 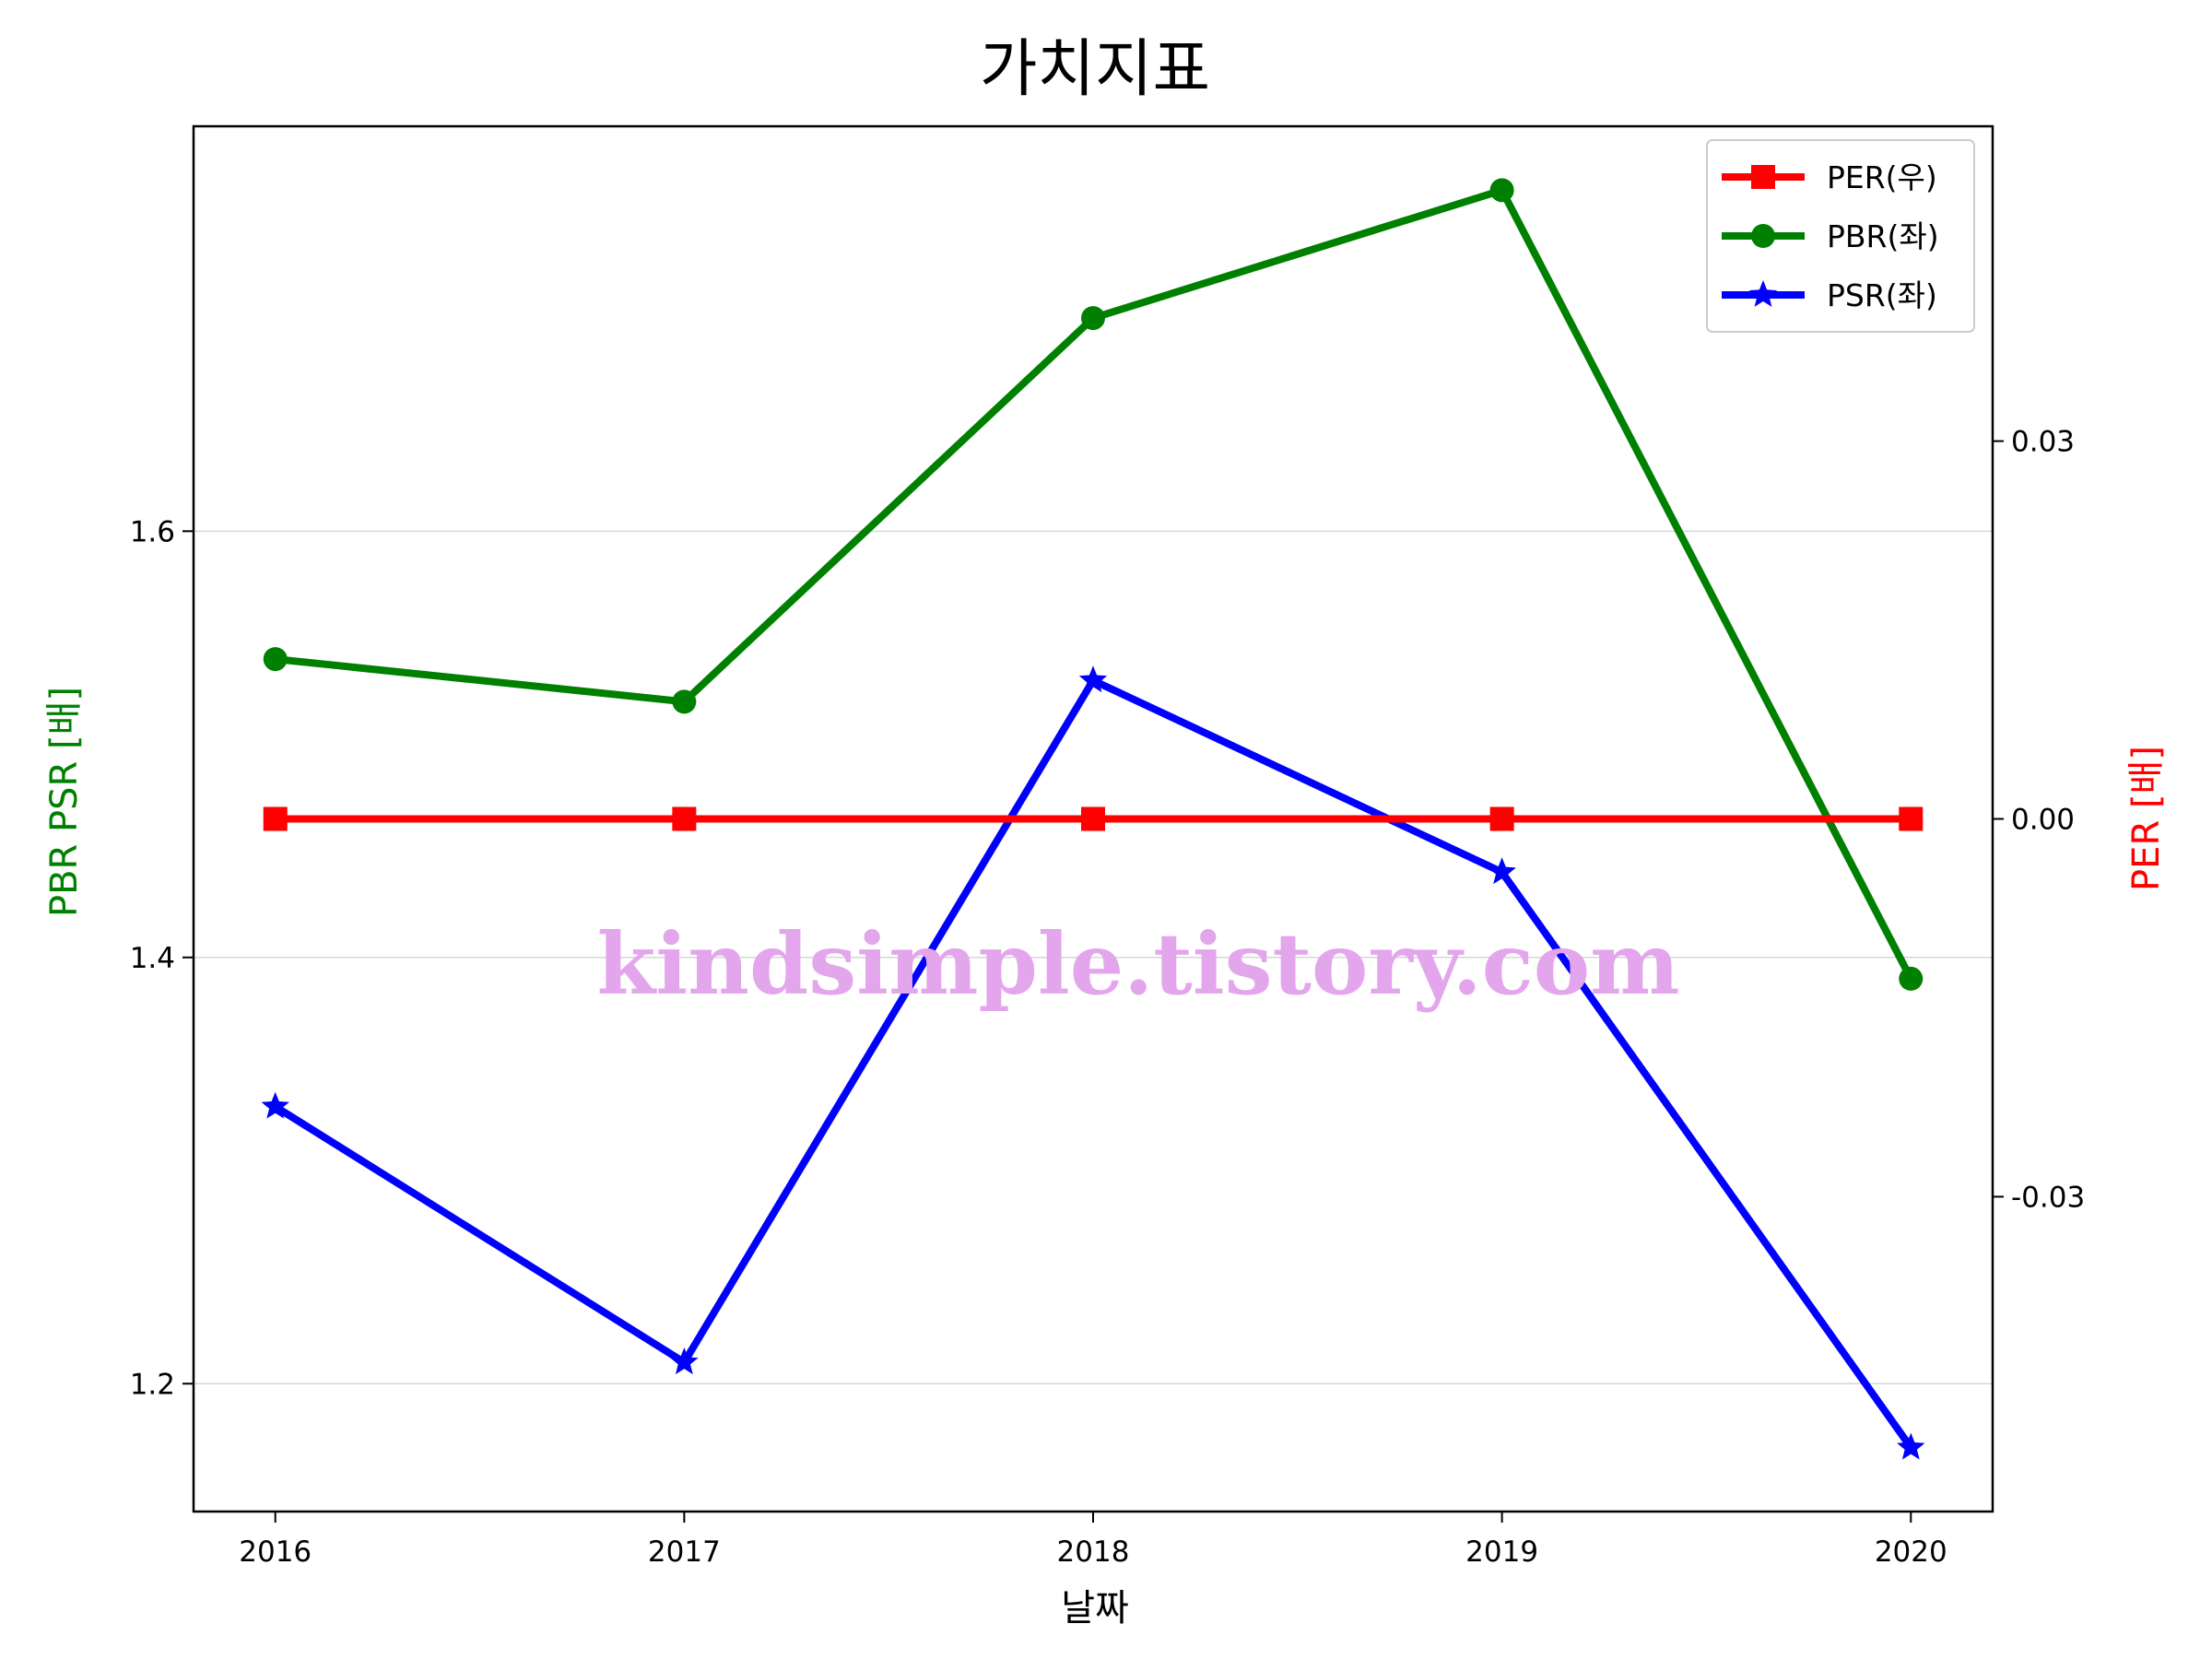 What do you see at coordinates (1911, 1552) in the screenshot?
I see `x-tick-label: 2020` at bounding box center [1911, 1552].